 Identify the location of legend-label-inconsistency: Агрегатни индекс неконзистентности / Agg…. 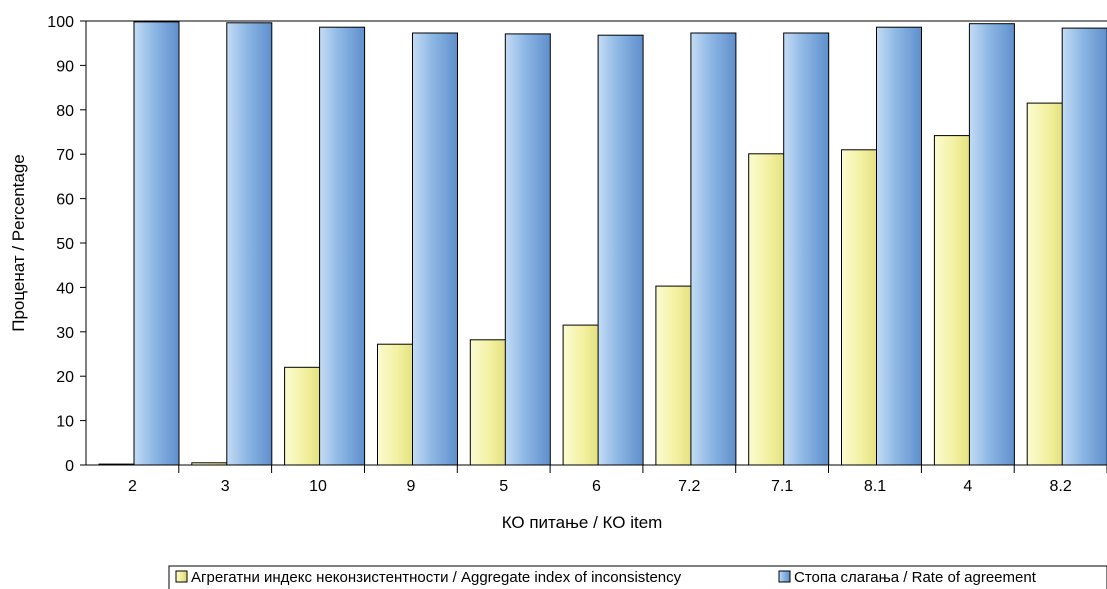
(436, 577).